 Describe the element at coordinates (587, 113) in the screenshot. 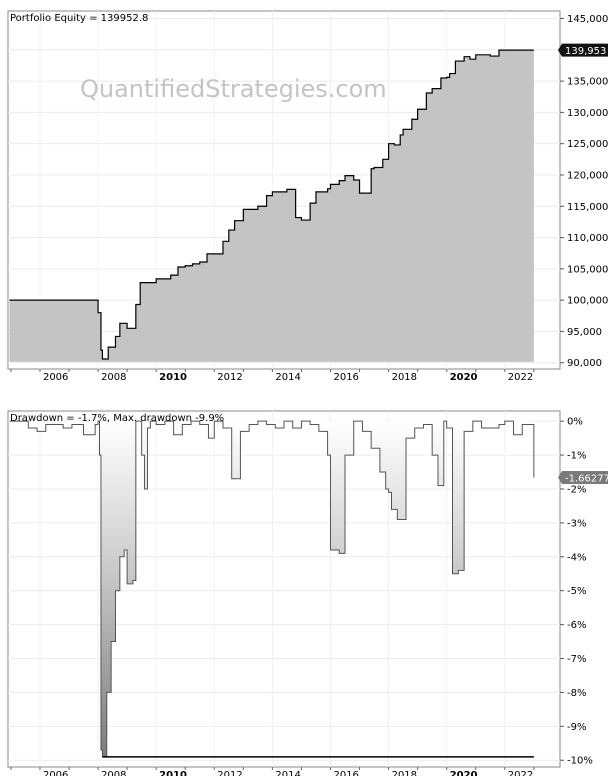

I see `y-tick-label: 130,000` at that location.